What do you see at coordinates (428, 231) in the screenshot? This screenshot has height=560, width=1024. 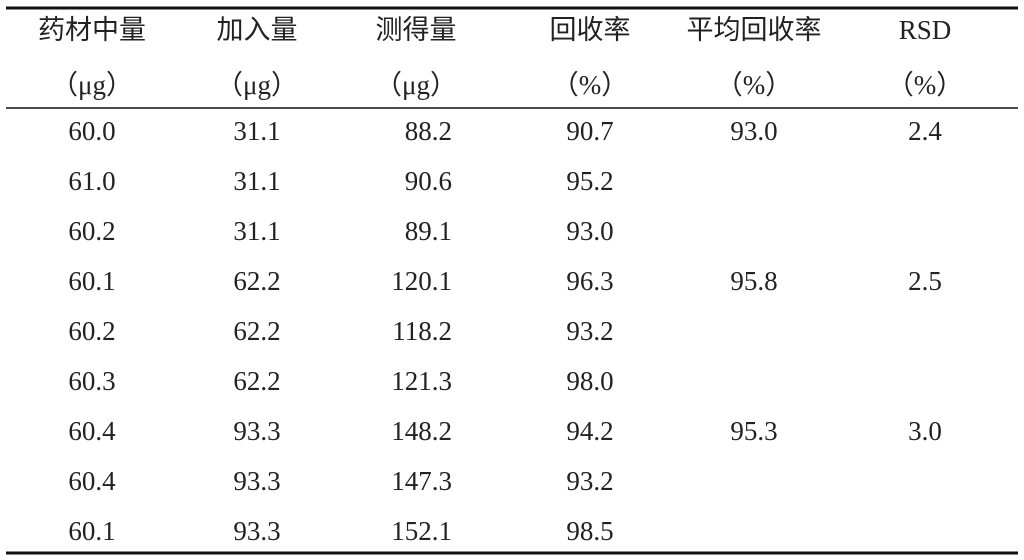 I see `cell: 89.1` at bounding box center [428, 231].